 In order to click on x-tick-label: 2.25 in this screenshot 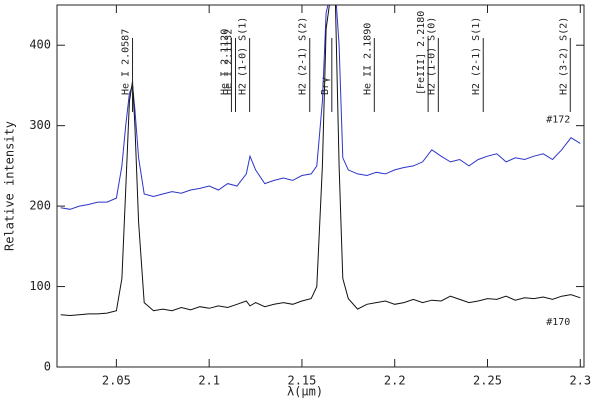, I will do `click(487, 381)`.